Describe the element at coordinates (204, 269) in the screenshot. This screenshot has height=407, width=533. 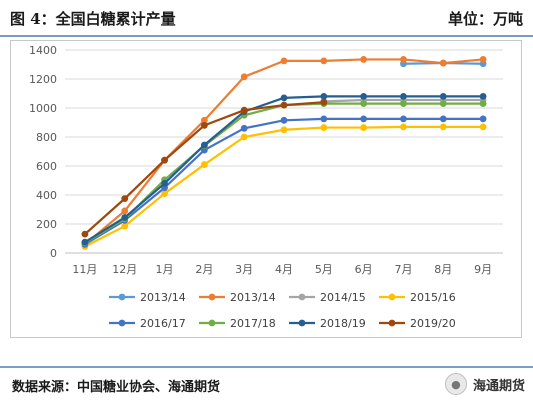
I see `x-tick-label: 2月` at that location.